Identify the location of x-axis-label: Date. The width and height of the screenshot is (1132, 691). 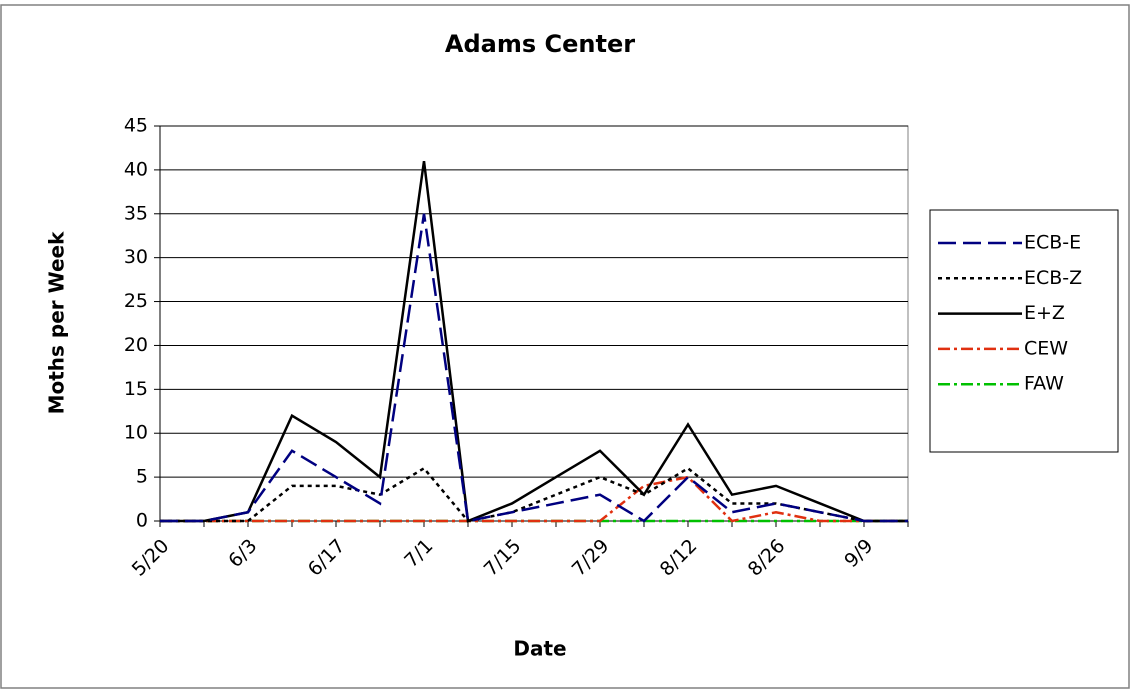
(539, 649).